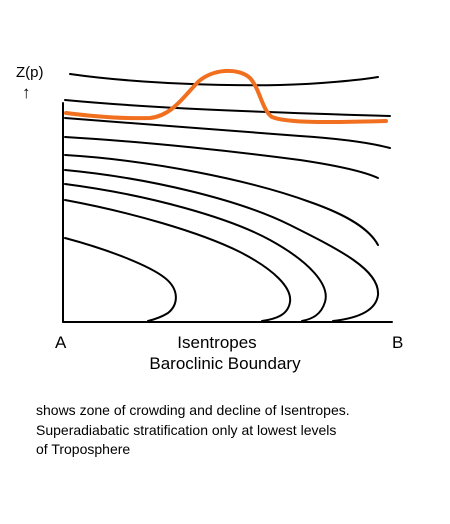  Describe the element at coordinates (225, 363) in the screenshot. I see `diagram-title-baroclinic: Baroclinic Boundary` at that location.